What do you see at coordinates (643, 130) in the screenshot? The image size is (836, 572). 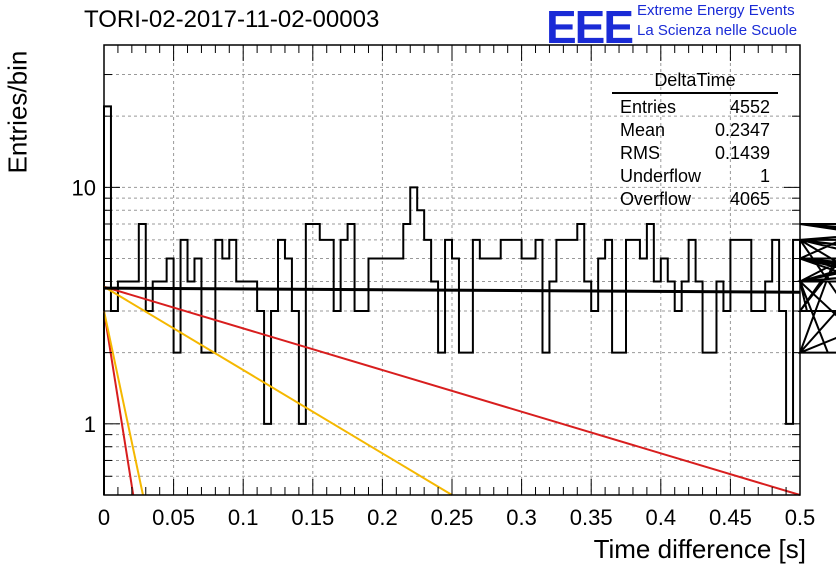 I see `stats-label: Mean` at bounding box center [643, 130].